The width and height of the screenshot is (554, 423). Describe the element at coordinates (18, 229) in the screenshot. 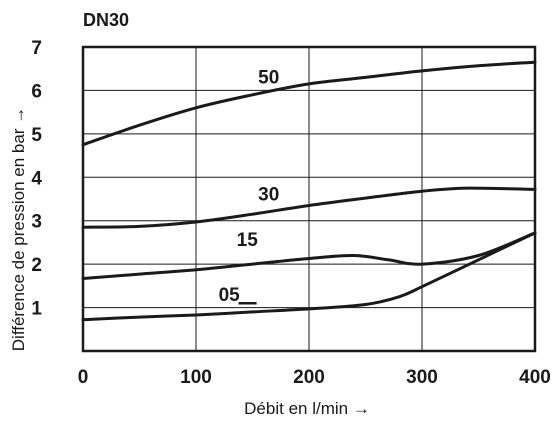

I see `y-axis-label: Différence de pression en bar →` at that location.